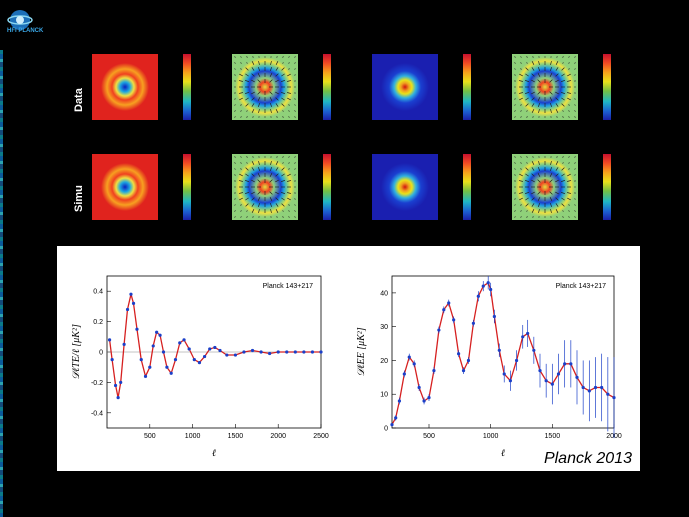 This screenshot has height=517, width=689. Describe the element at coordinates (503, 353) in the screenshot. I see `model-curve` at that location.